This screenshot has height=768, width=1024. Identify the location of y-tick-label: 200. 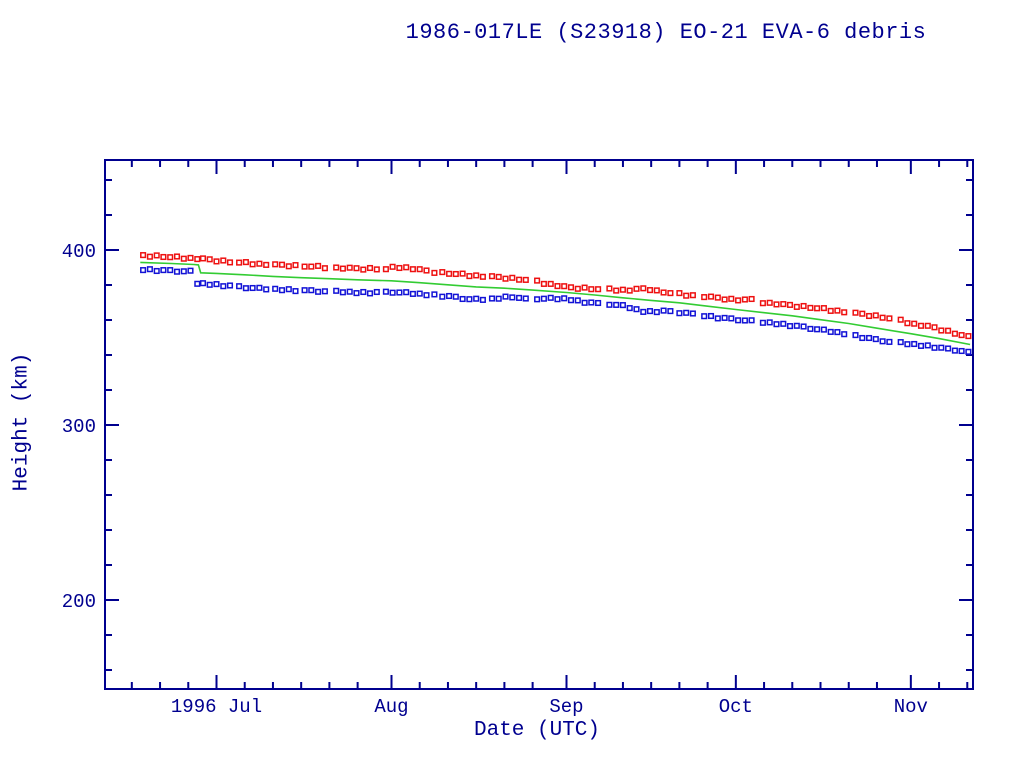
(79, 602).